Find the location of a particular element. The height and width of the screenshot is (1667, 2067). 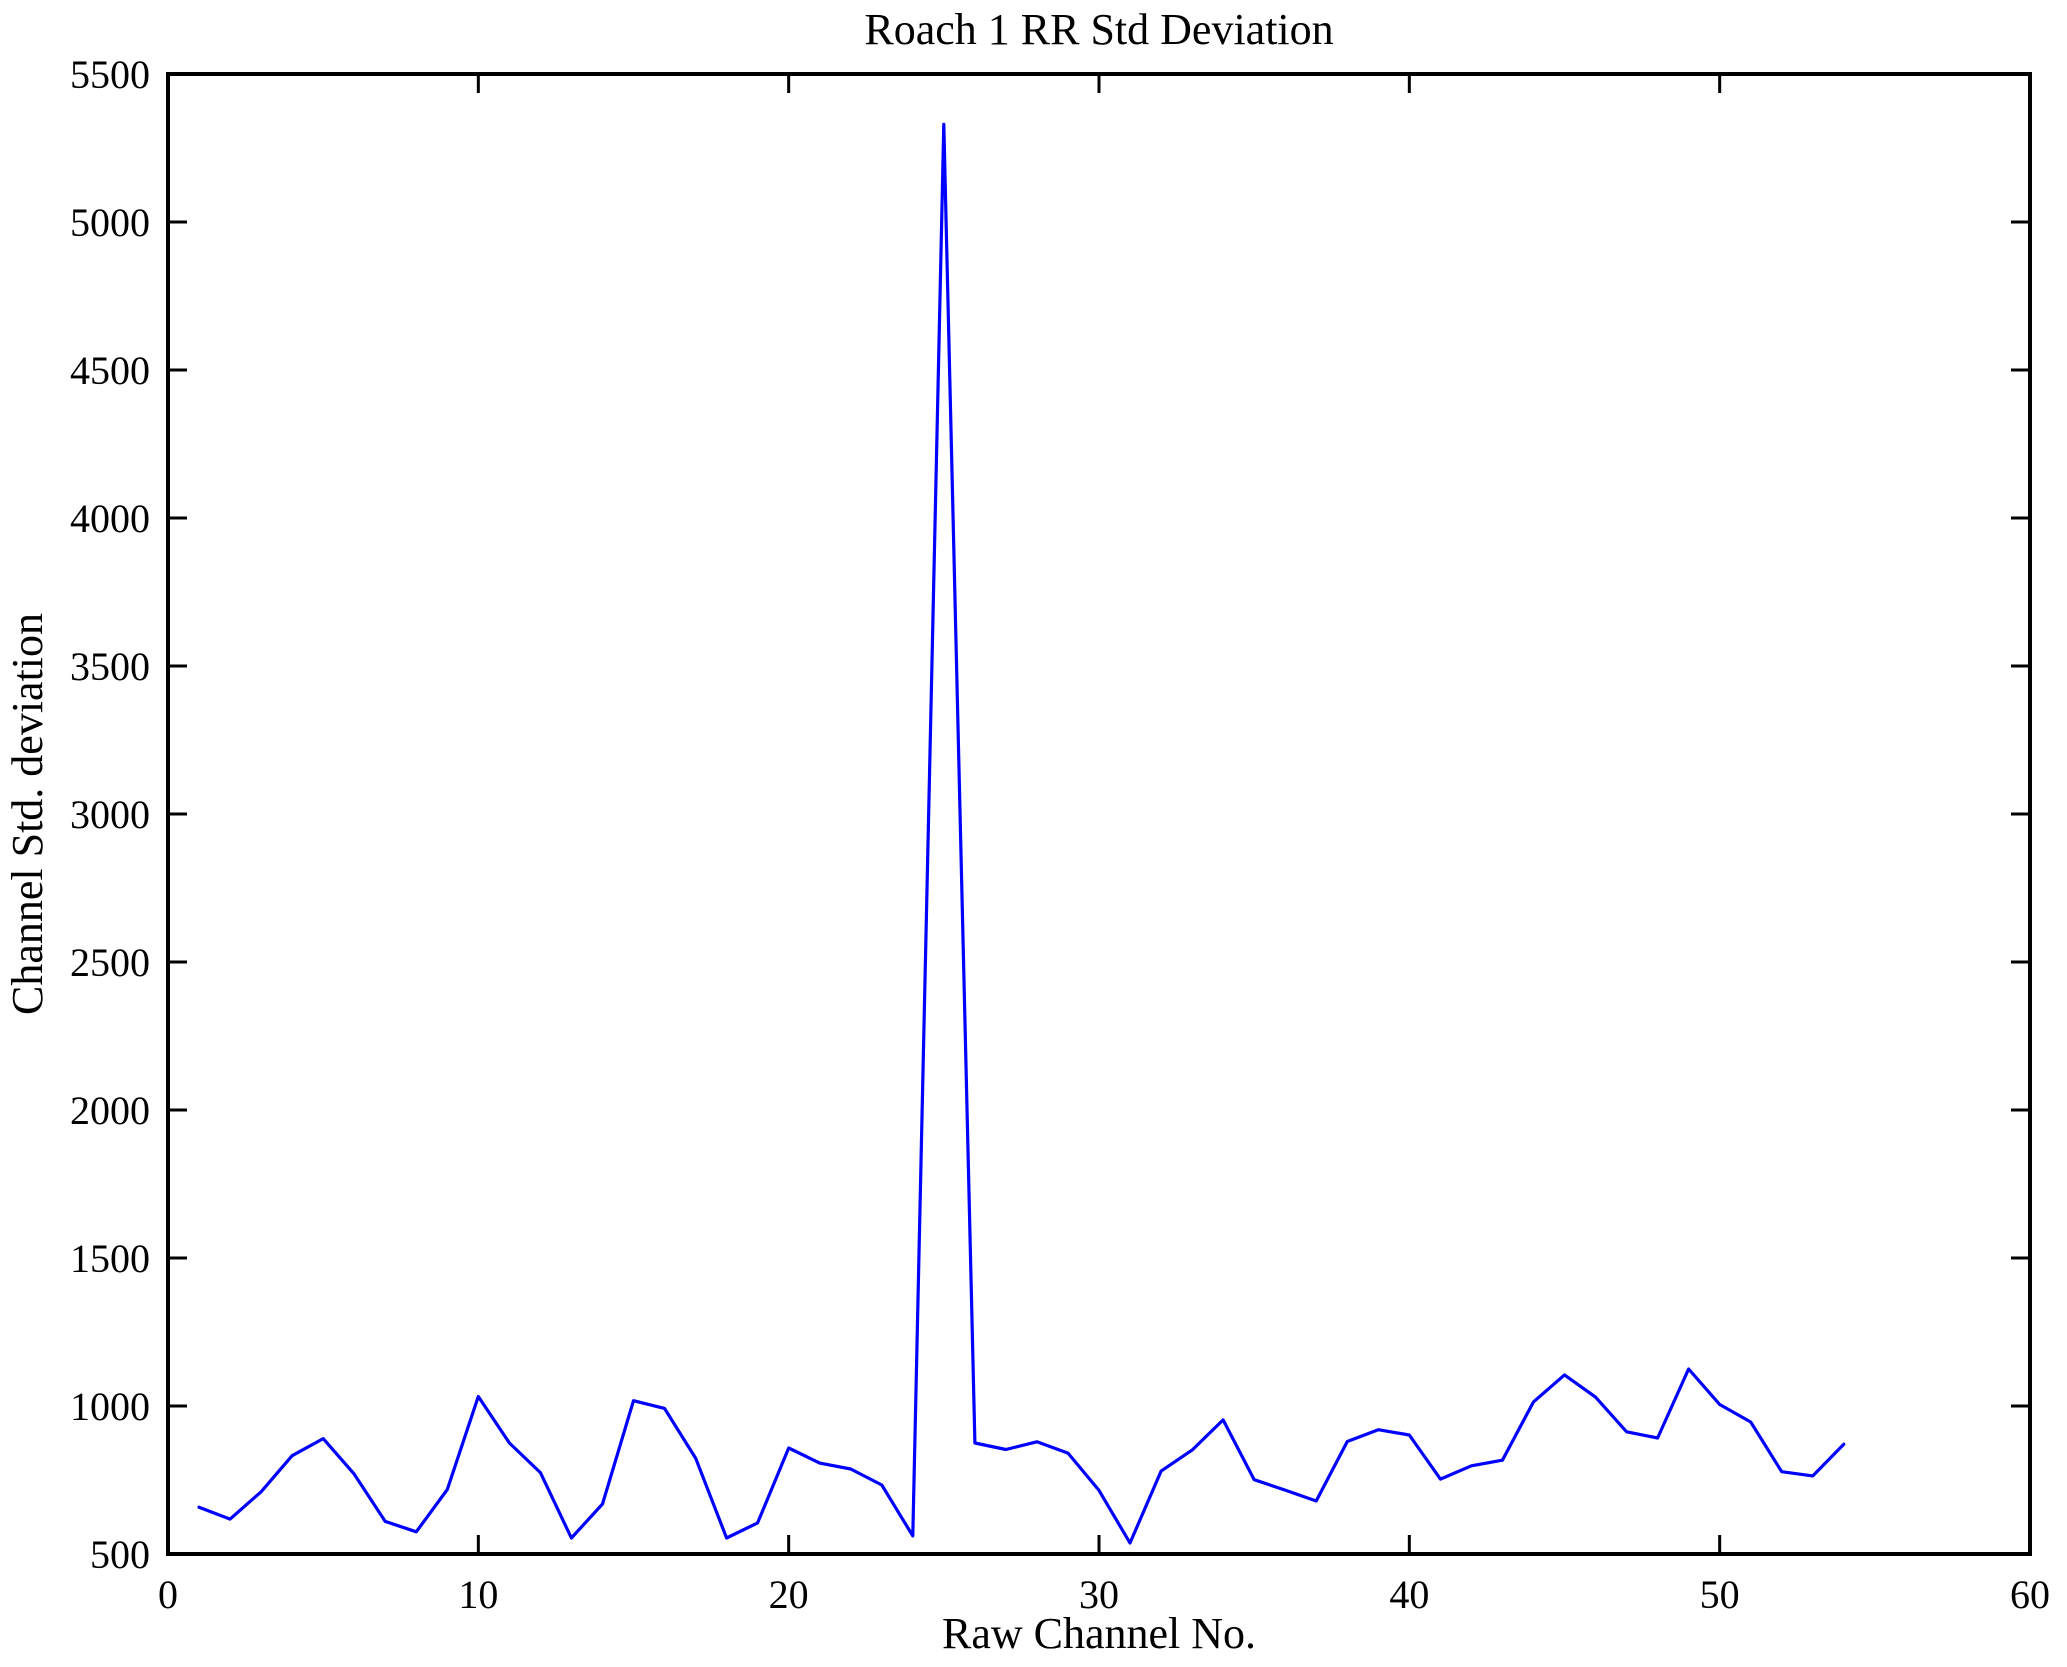

y-tick-label: 1000 is located at coordinates (110, 1406).